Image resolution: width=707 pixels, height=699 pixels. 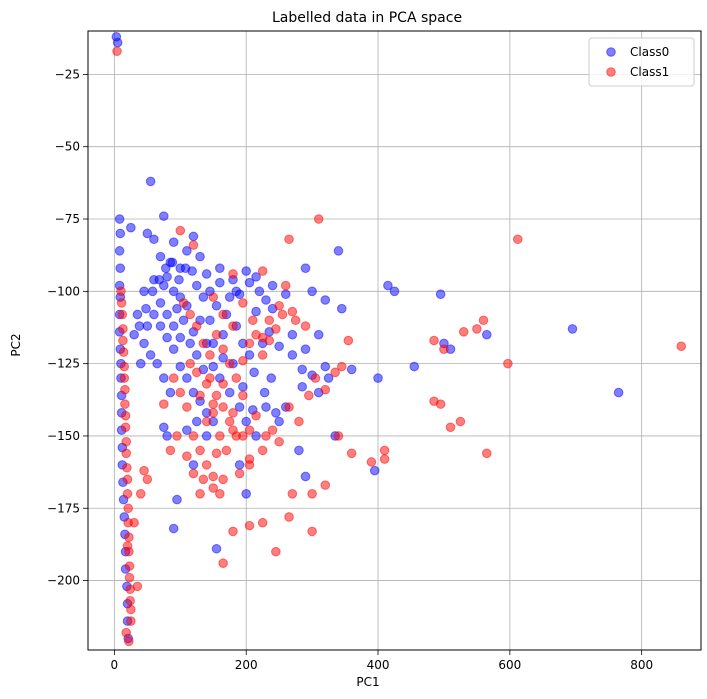 What do you see at coordinates (115, 665) in the screenshot?
I see `x-tick-label: 0` at bounding box center [115, 665].